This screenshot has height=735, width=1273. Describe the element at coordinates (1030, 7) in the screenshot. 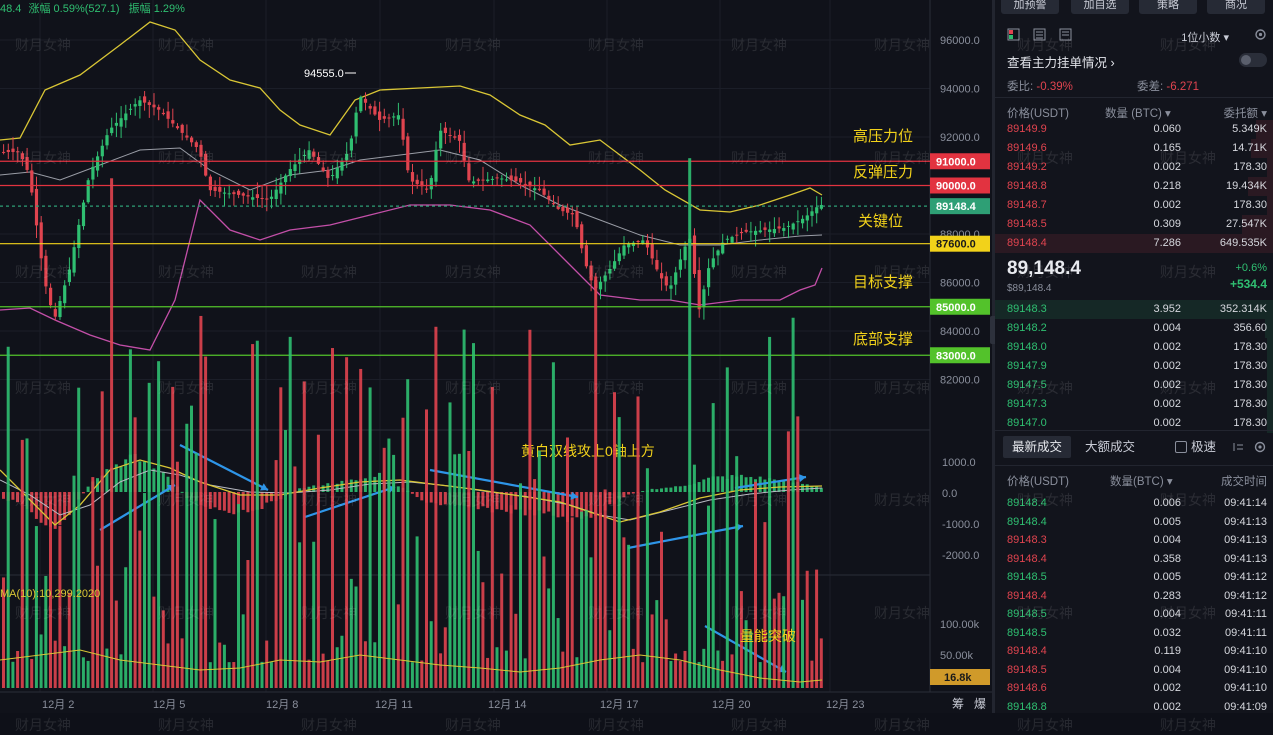

I see `alert-button: 加预警` at that location.